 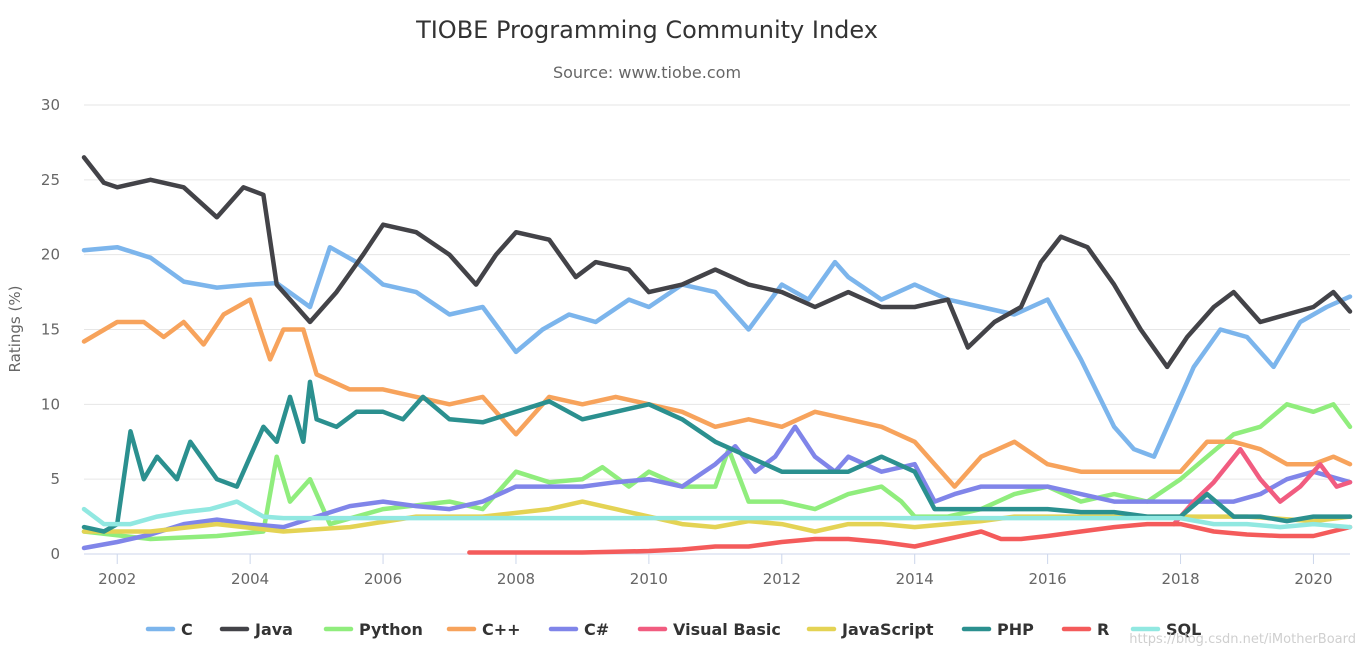 I want to click on x-tick-label: 2012, so click(x=782, y=579).